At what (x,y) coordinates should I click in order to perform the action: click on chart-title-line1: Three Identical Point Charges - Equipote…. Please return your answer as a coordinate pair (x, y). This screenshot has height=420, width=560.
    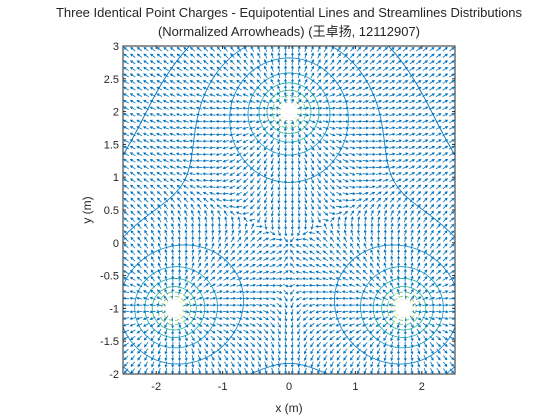
    Looking at the image, I should click on (289, 12).